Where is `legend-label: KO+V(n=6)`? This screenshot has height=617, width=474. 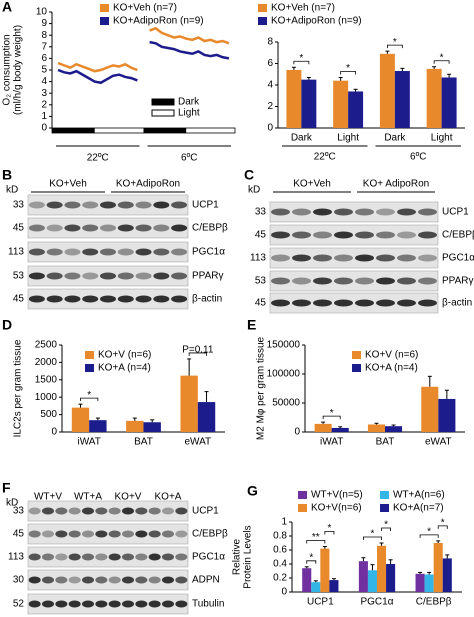 legend-label: KO+V(n=6) is located at coordinates (336, 508).